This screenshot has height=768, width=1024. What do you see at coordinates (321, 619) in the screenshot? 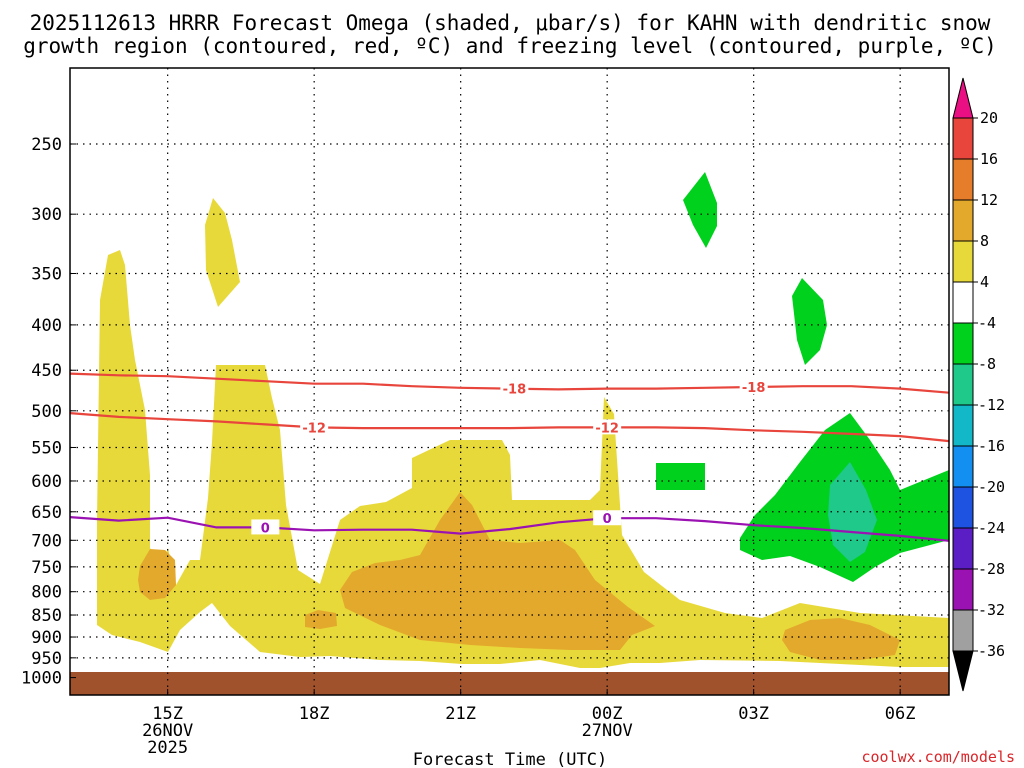
I see `omega-region-orange-small` at bounding box center [321, 619].